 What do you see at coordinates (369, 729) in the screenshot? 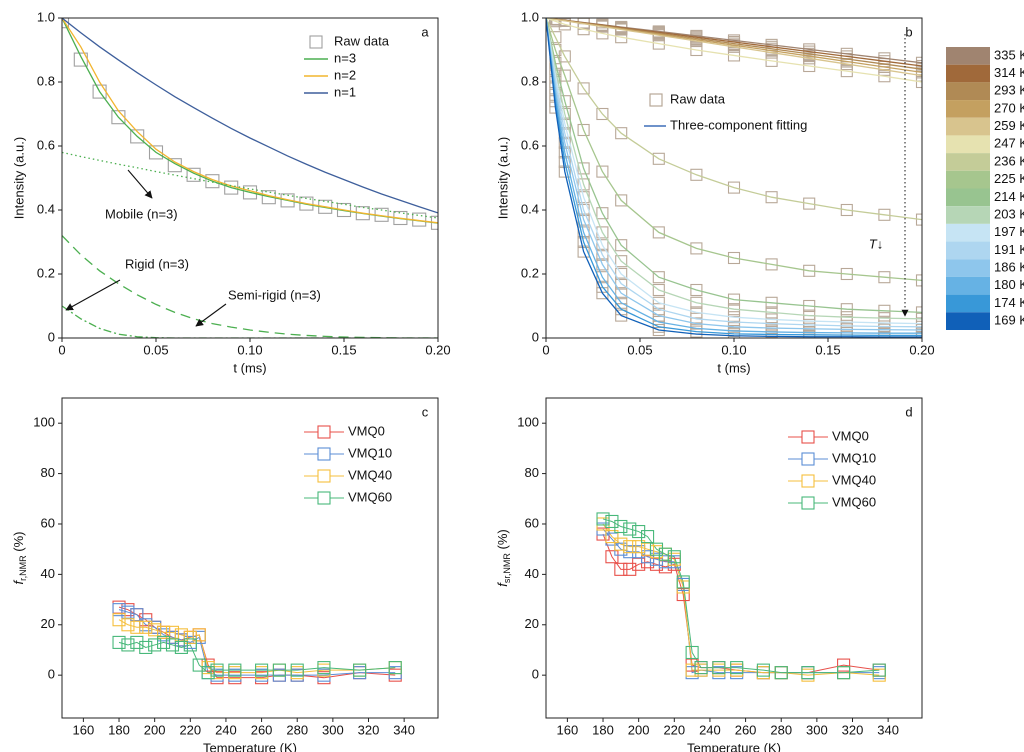
I see `x-tick-label: 320` at bounding box center [369, 729].